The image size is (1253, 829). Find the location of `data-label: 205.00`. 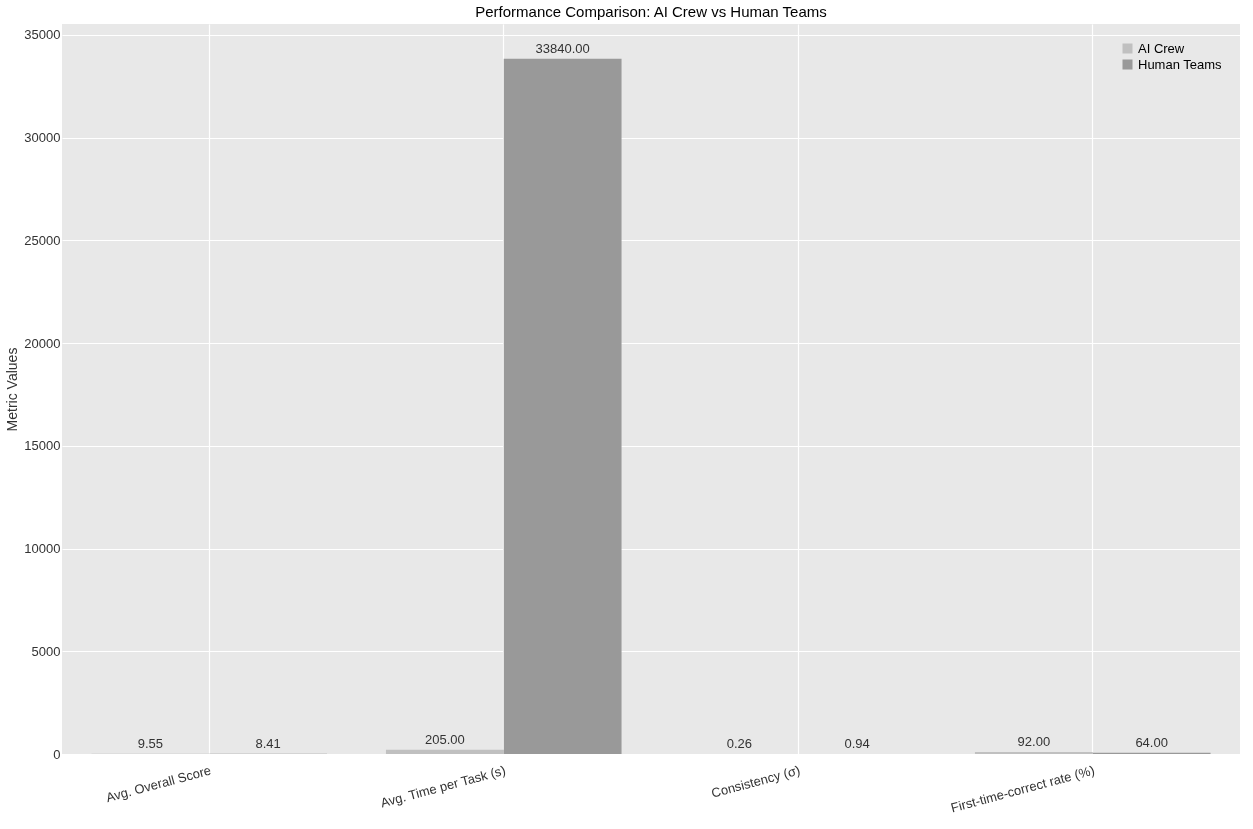

data-label: 205.00 is located at coordinates (444, 739).